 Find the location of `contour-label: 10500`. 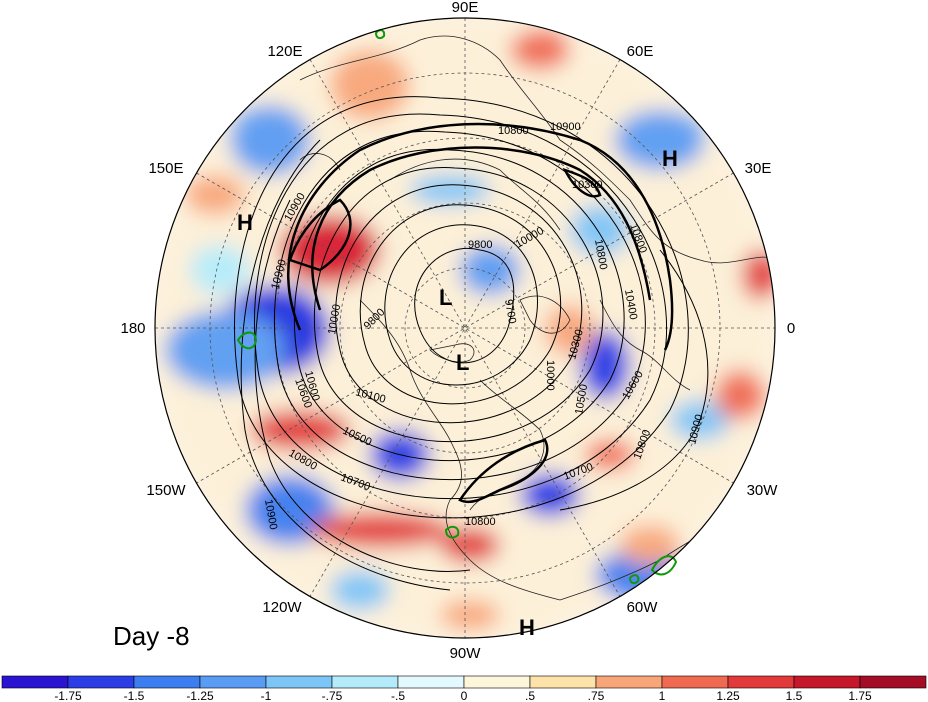

contour-label: 10500 is located at coordinates (581, 399).